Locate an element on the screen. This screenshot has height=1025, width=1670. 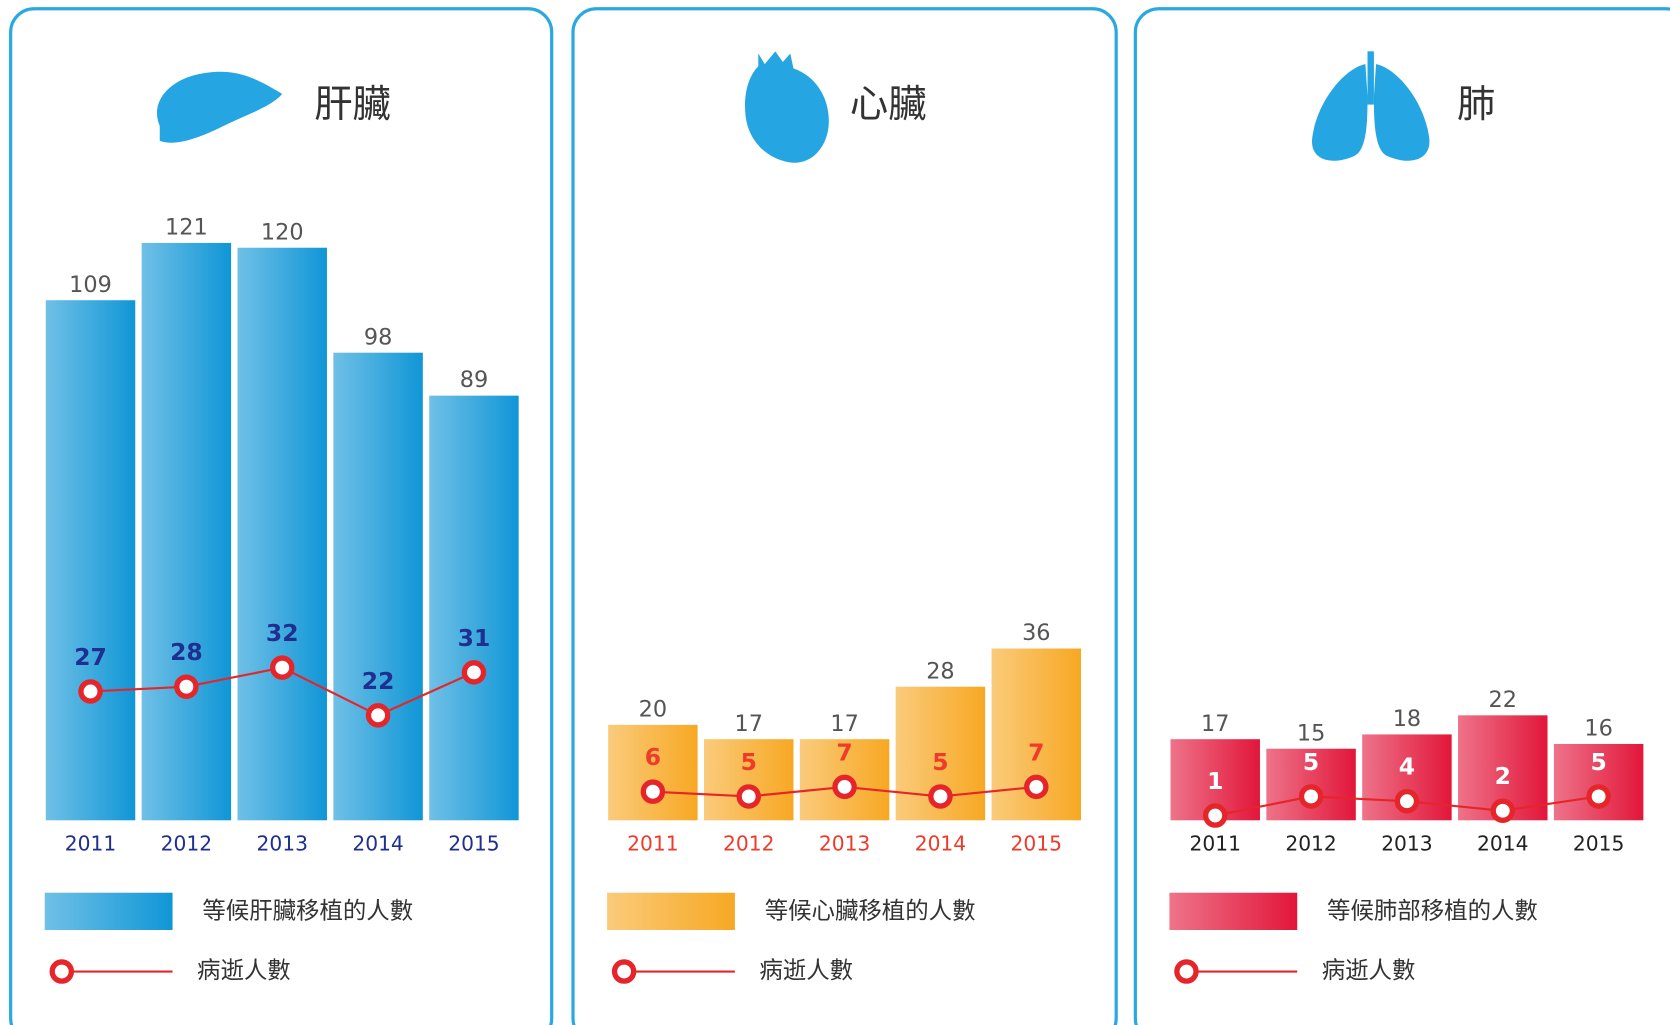
death-value-label: 6 is located at coordinates (653, 757).